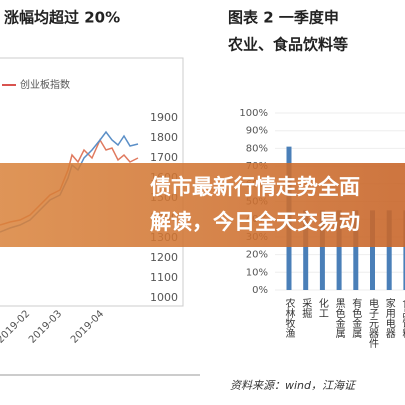 The height and width of the screenshot is (405, 405). I want to click on y-tick-label: 20%, so click(257, 255).